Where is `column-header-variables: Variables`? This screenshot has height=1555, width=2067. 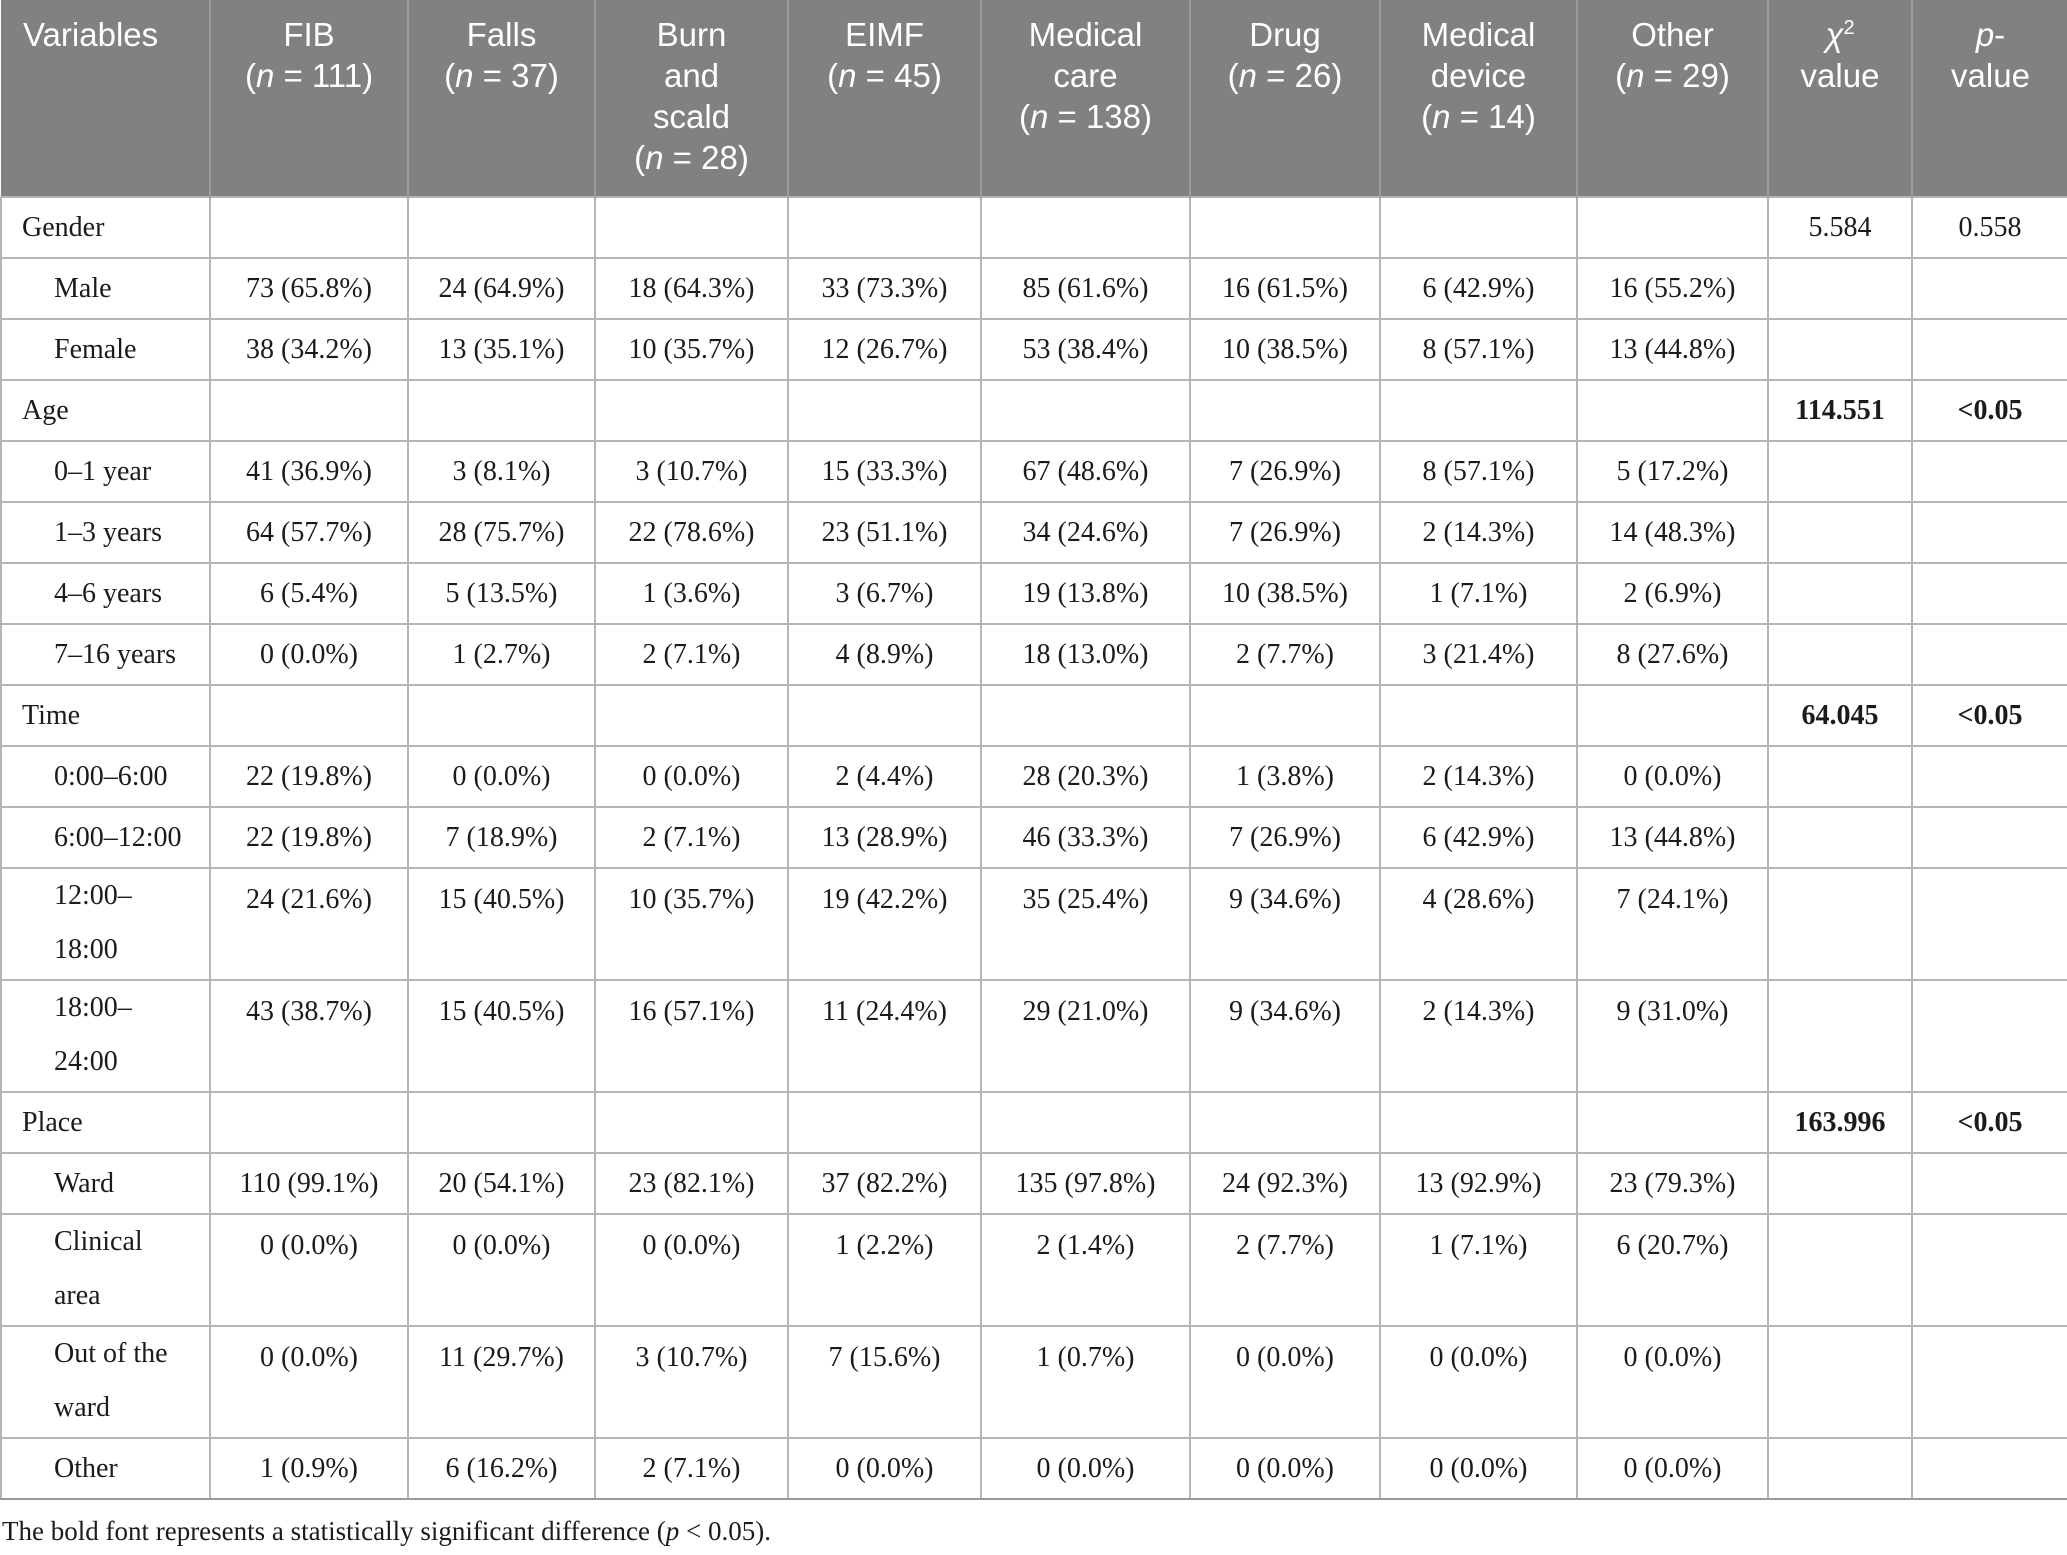
column-header-variables: Variables is located at coordinates (105, 98).